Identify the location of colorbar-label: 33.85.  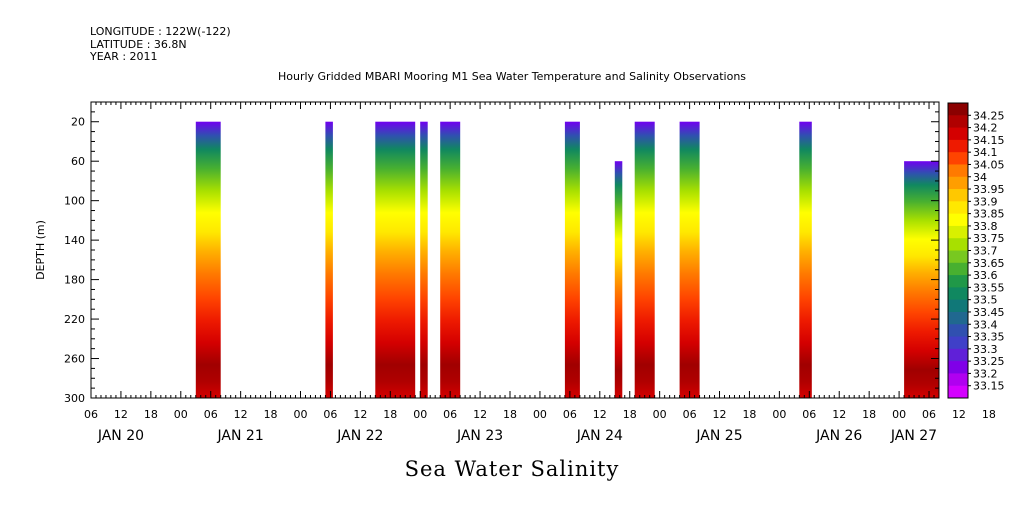
(989, 214).